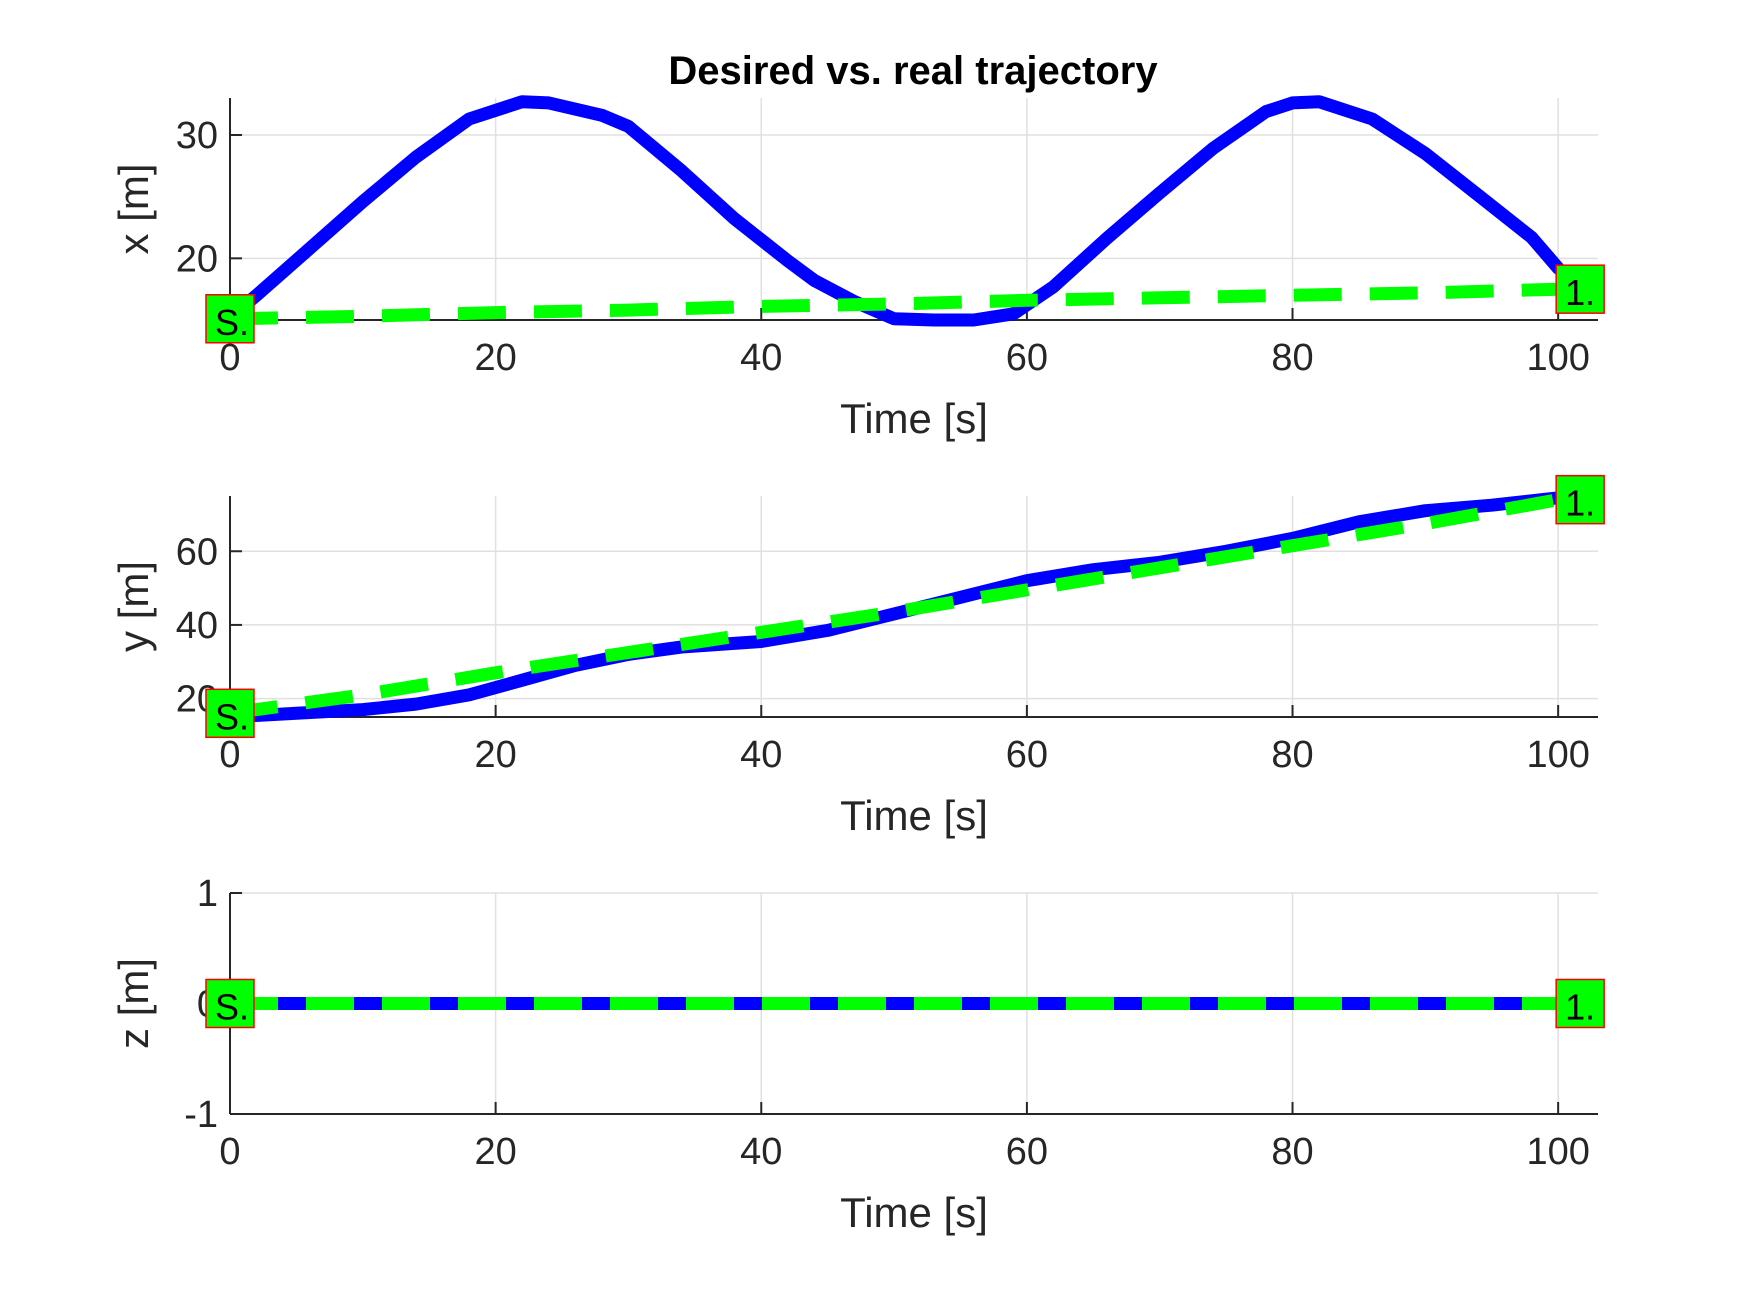  Describe the element at coordinates (232, 322) in the screenshot. I see `x-start-marker-label: S.` at that location.